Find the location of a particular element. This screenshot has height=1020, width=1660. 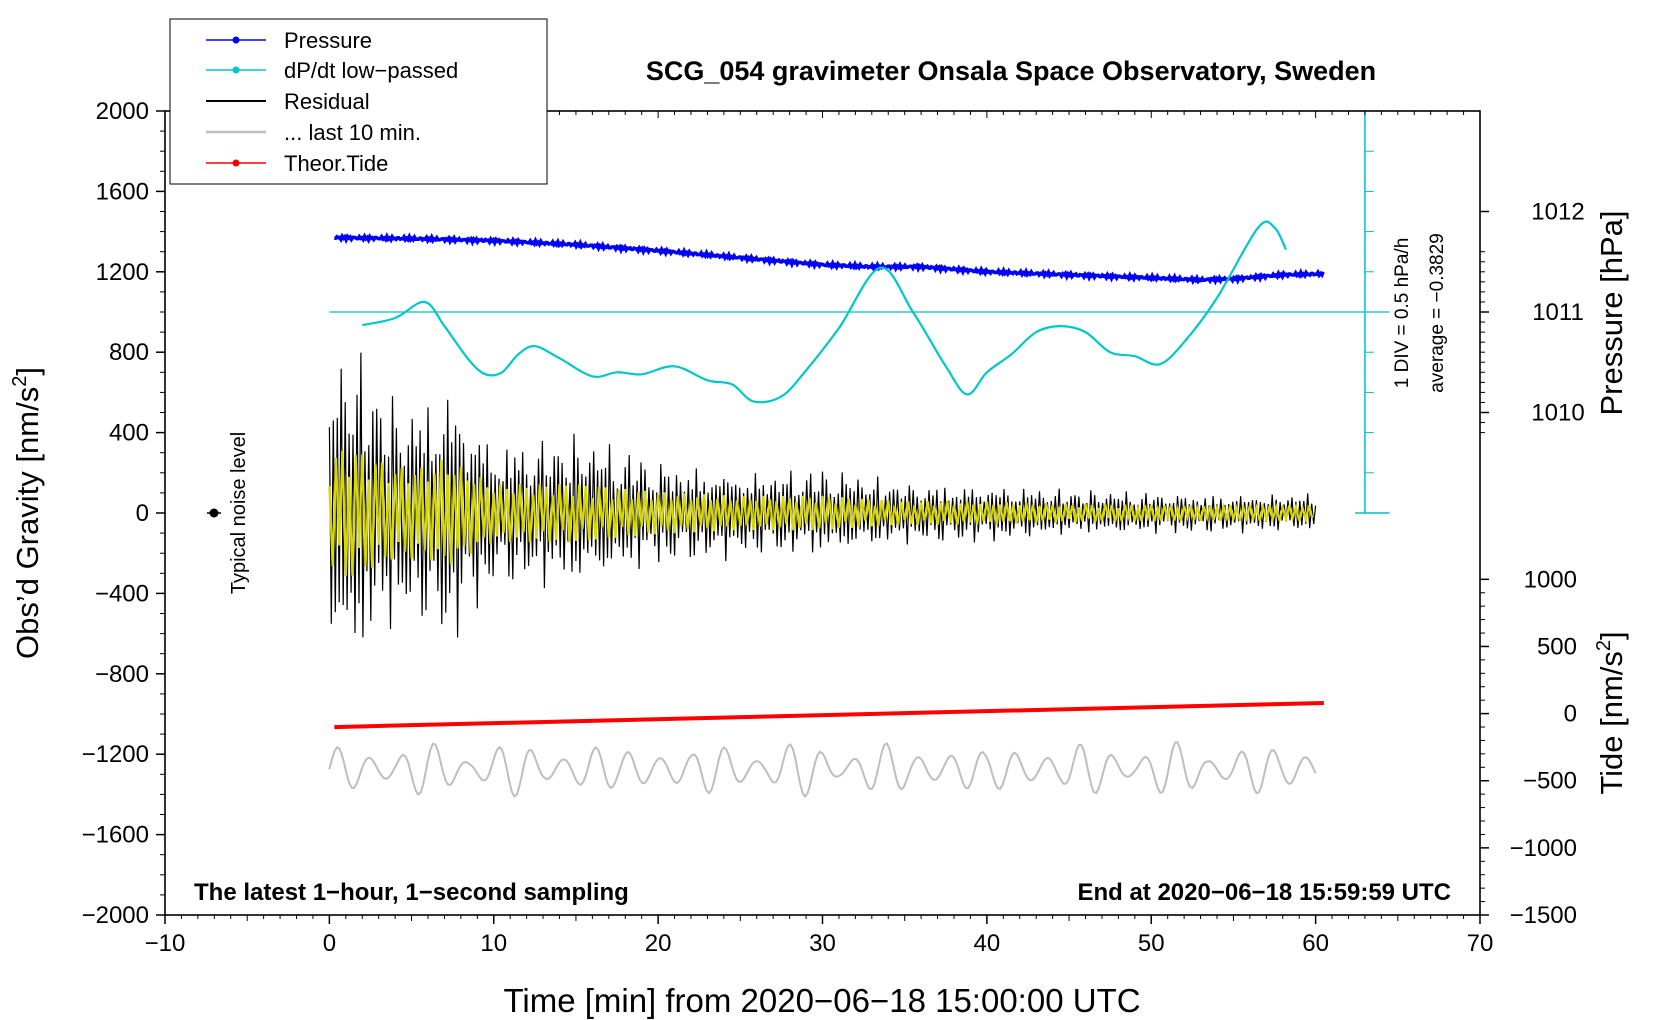

x-tick-label: 70 is located at coordinates (1480, 943).